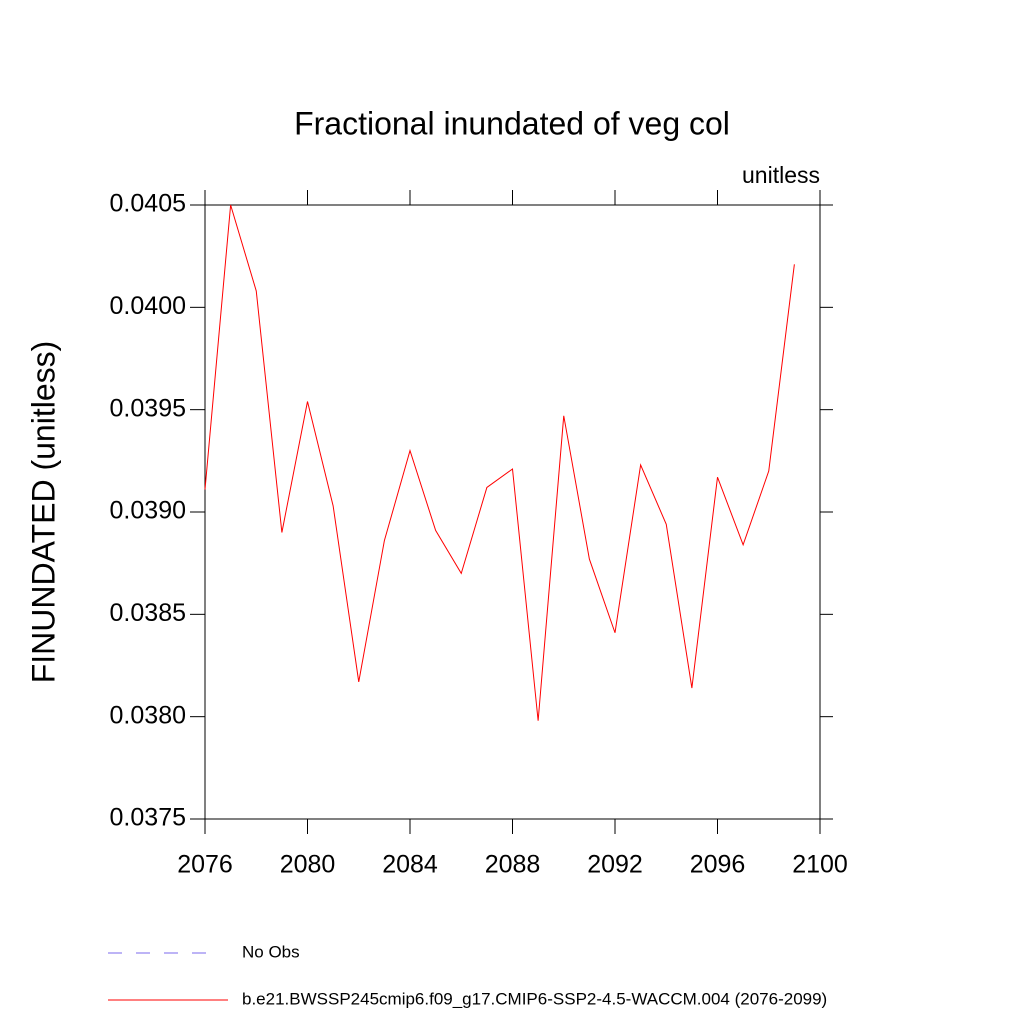 Image resolution: width=1024 pixels, height=1024 pixels. Describe the element at coordinates (43, 512) in the screenshot. I see `y-axis-label: FINUNDATED (unitless)` at that location.